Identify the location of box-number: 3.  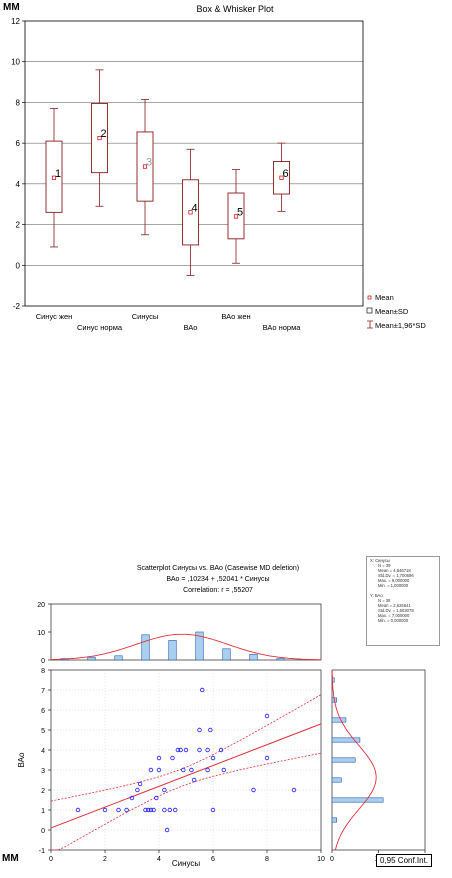
(149, 163).